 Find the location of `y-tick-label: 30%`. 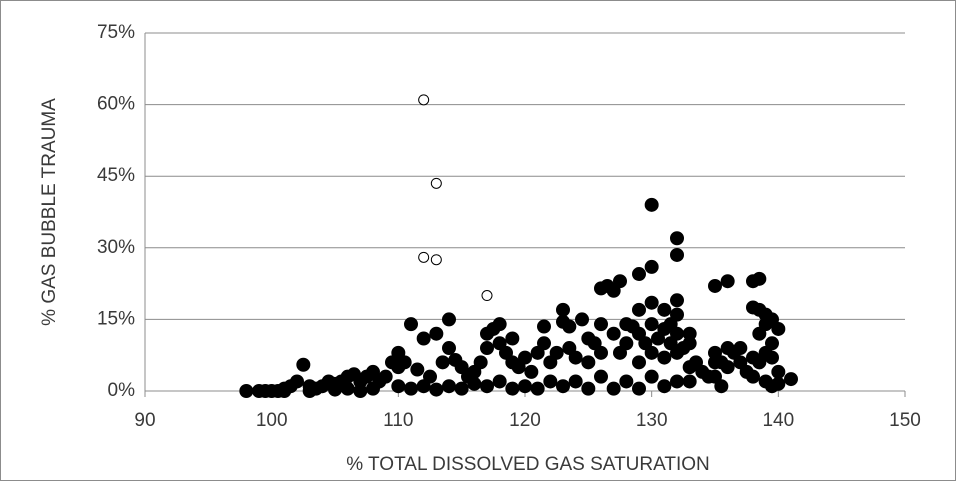

y-tick-label: 30% is located at coordinates (116, 247).